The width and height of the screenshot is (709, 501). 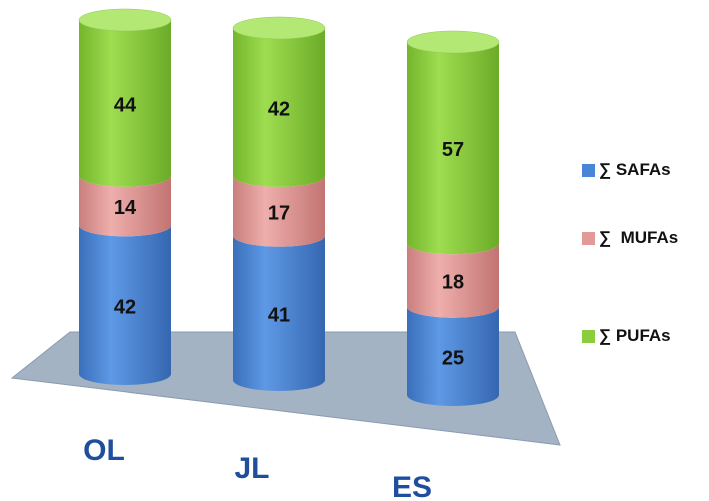 I want to click on bar-cap-es, so click(x=453, y=42).